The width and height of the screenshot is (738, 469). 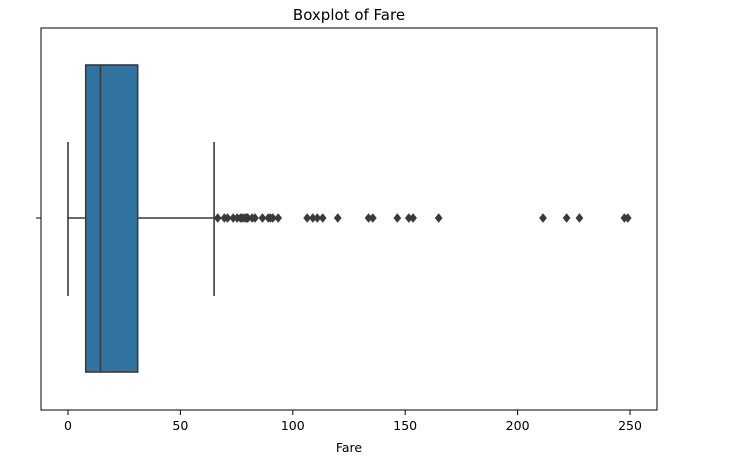 What do you see at coordinates (349, 15) in the screenshot?
I see `chart-title: Boxplot of Fare` at bounding box center [349, 15].